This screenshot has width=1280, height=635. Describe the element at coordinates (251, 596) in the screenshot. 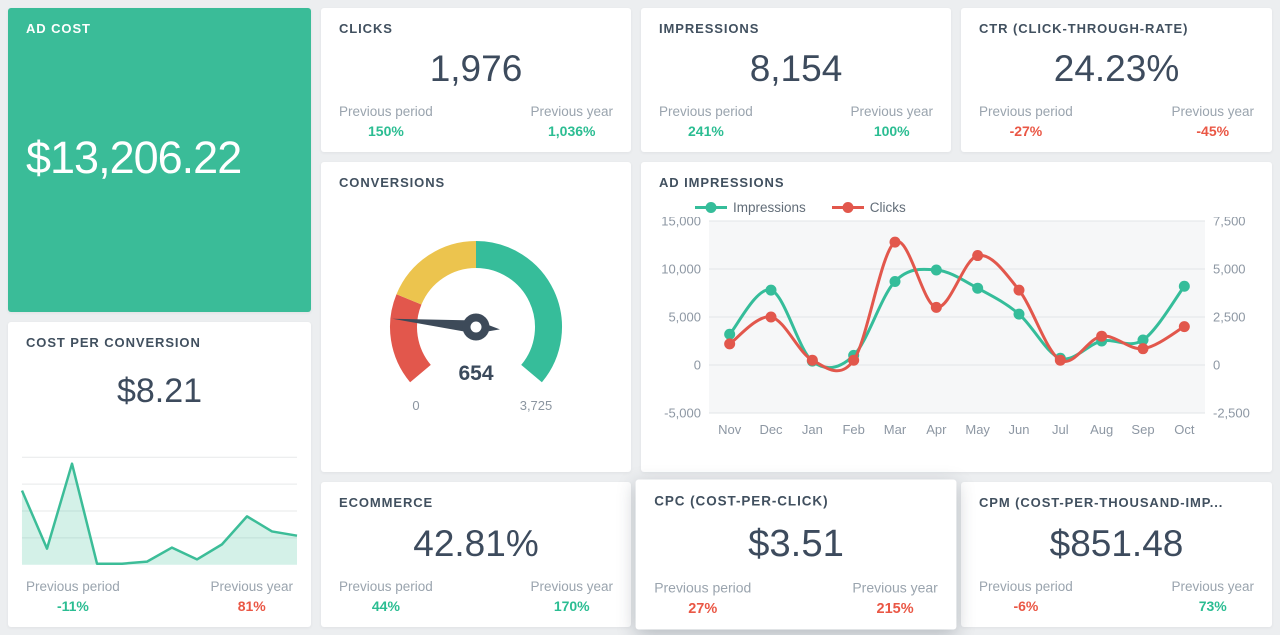

I see `prev-year-block: Previous year 81%` at that location.